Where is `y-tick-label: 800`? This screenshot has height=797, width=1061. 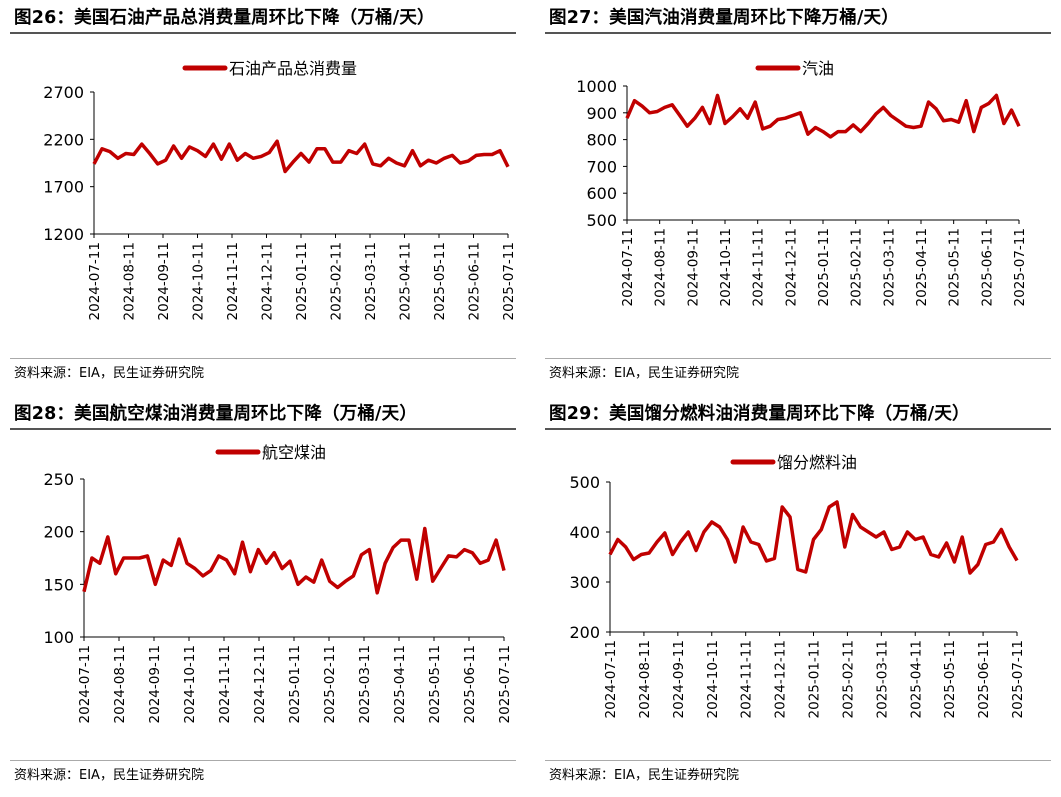
y-tick-label: 800 is located at coordinates (601, 140).